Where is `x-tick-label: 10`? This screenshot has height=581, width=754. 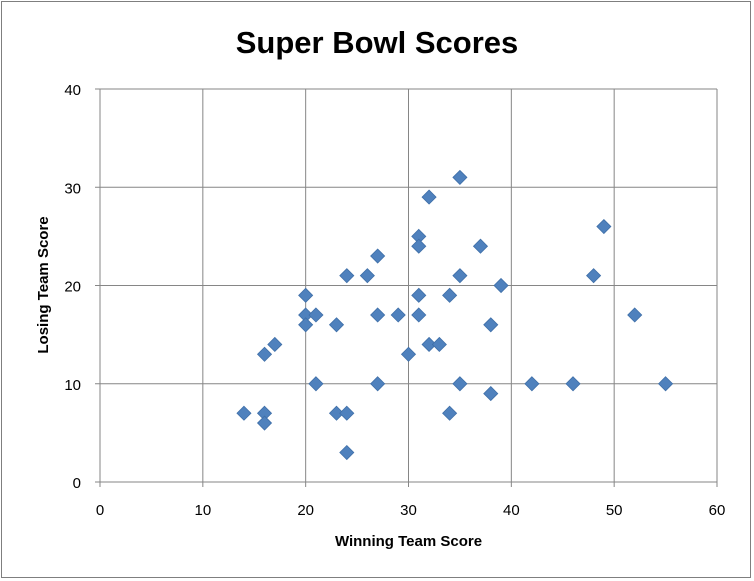 x-tick-label: 10 is located at coordinates (202, 510).